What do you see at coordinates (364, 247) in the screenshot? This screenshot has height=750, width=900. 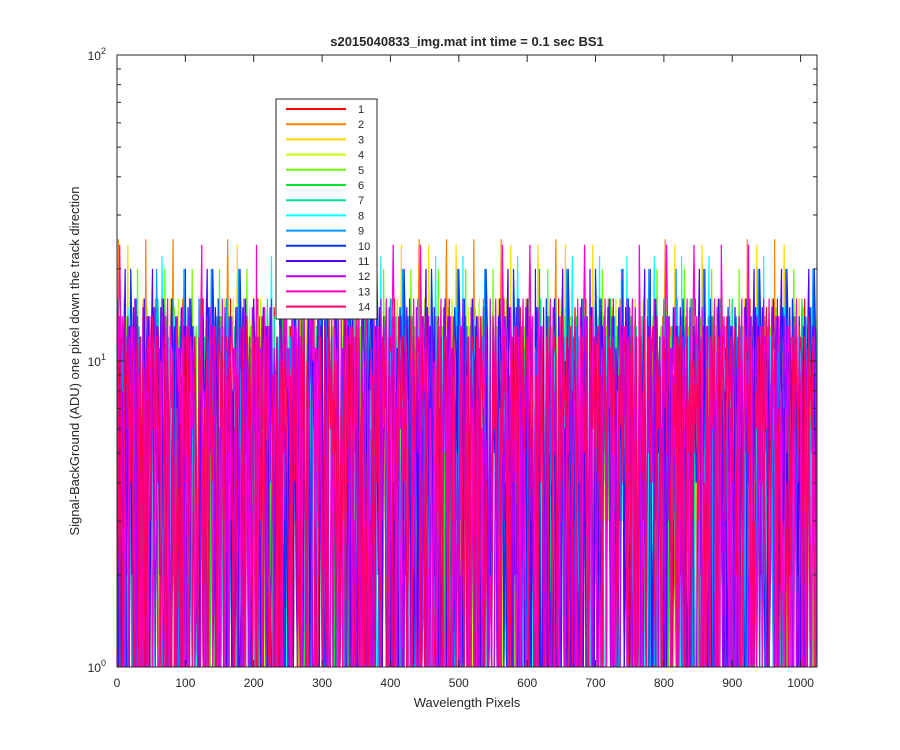 I see `legend-label-10: 10` at bounding box center [364, 247].